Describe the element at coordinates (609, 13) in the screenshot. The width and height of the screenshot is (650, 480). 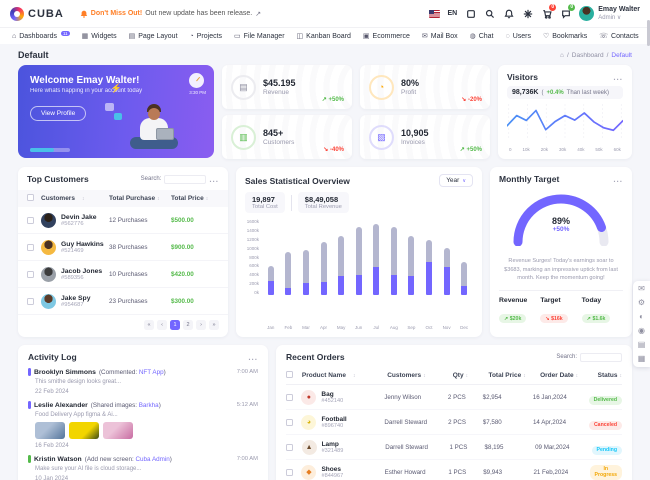
I see `user-menu: Emay Walter Admin ∨` at that location.